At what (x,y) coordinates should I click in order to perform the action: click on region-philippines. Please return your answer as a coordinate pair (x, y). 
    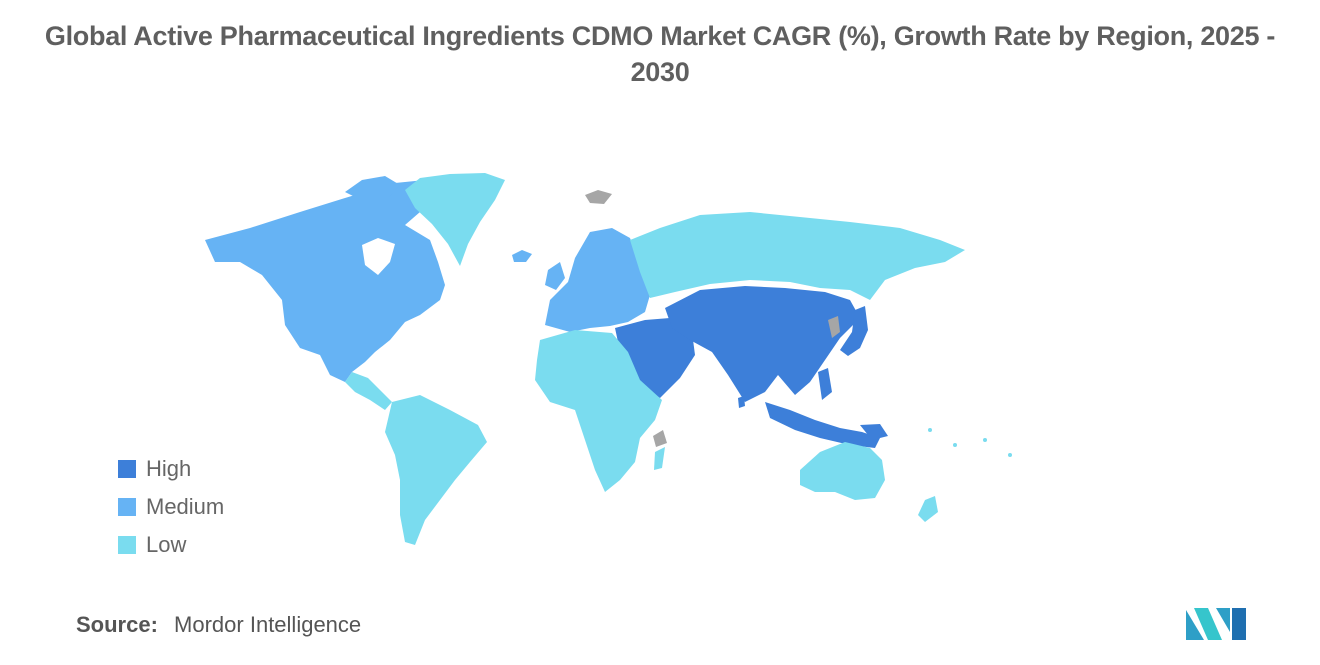
    Looking at the image, I should click on (825, 384).